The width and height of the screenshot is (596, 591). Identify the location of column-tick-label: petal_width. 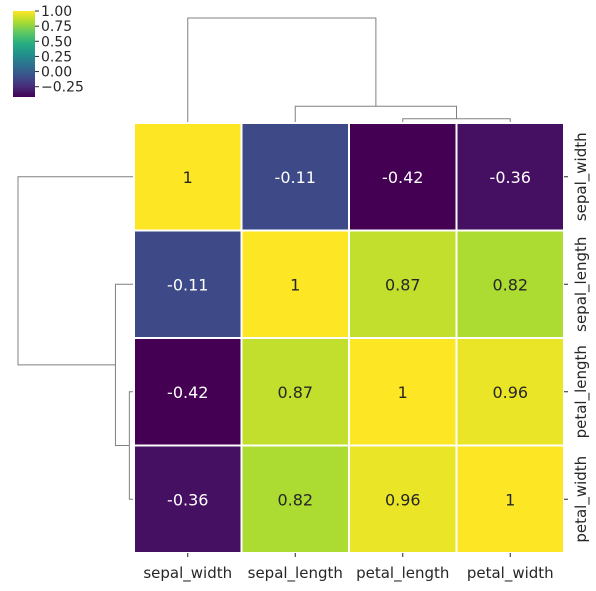
(510, 573).